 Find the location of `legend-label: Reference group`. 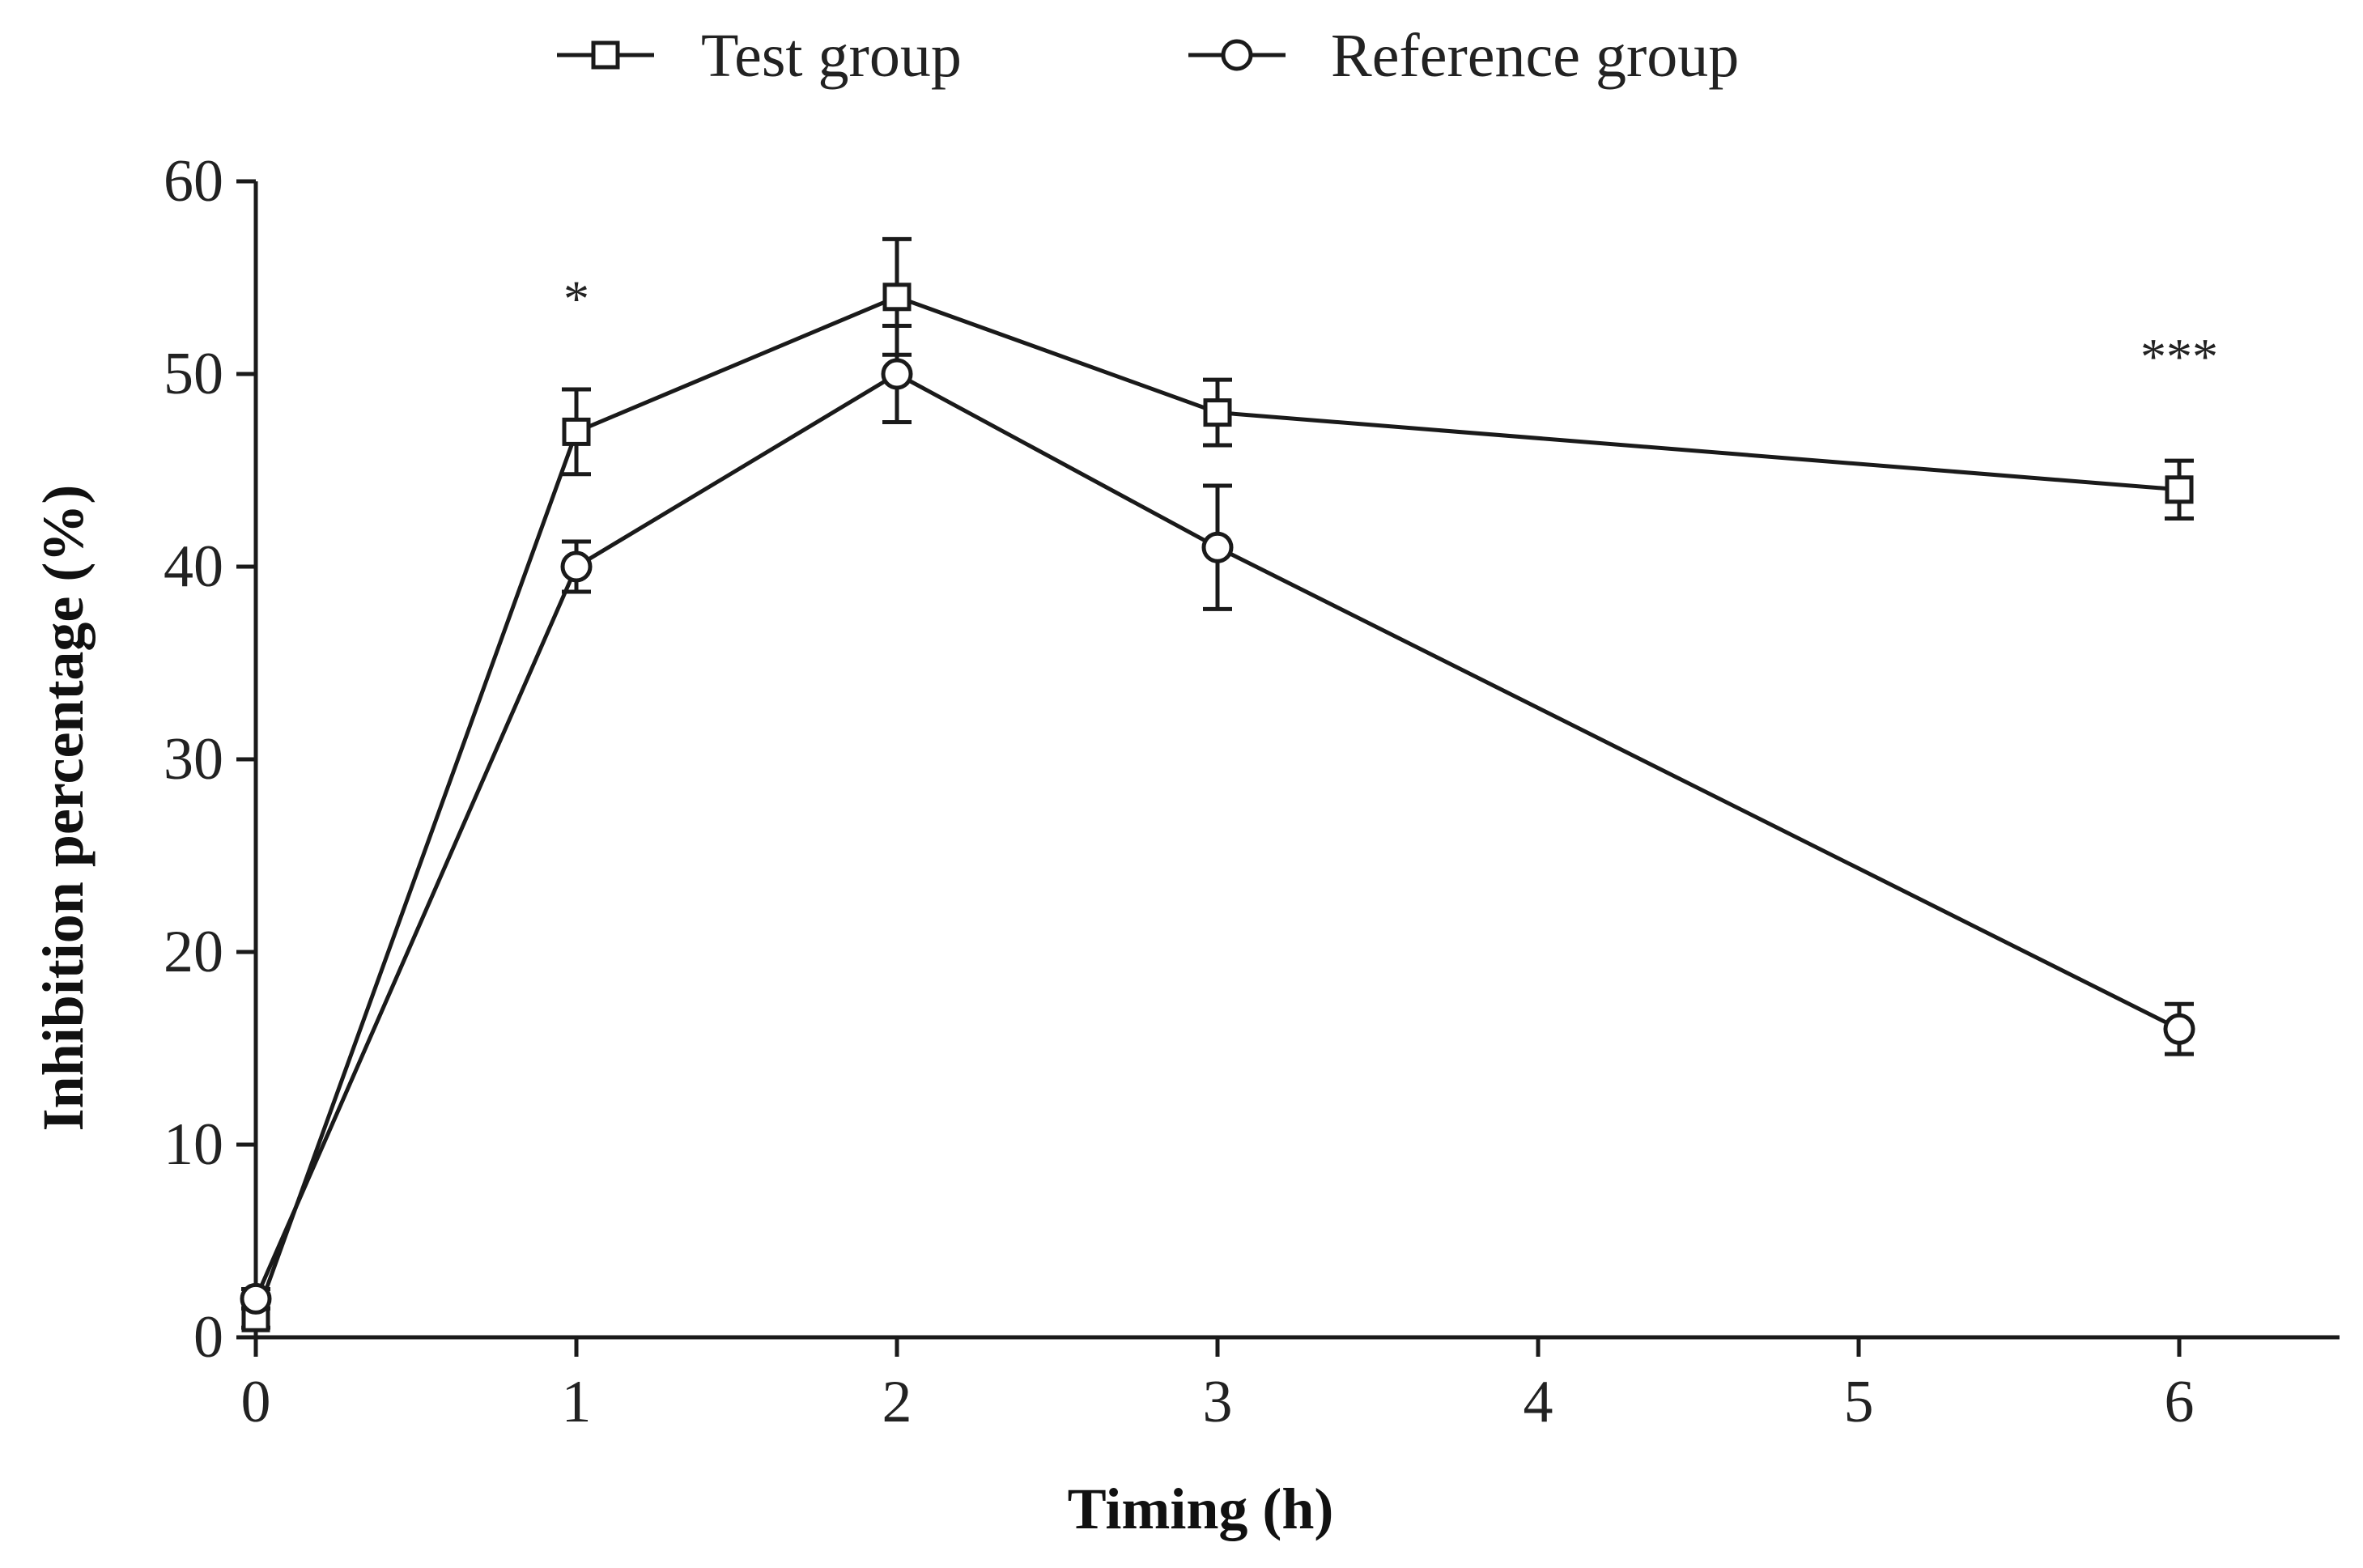

legend-label: Reference group is located at coordinates (1535, 56).